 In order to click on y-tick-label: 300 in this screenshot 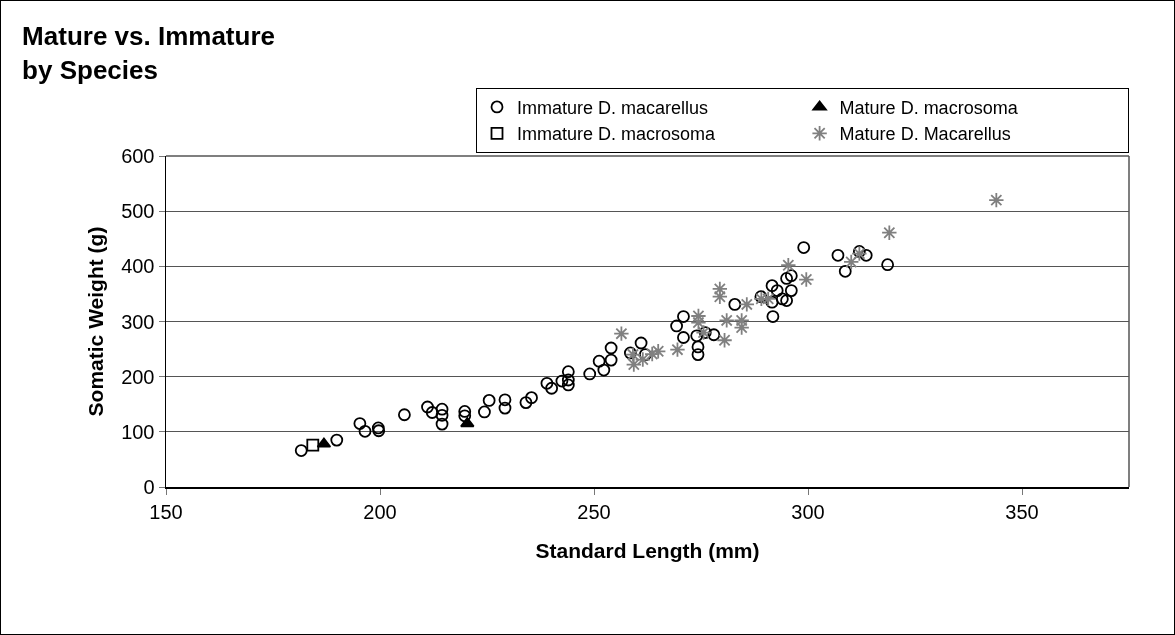, I will do `click(138, 321)`.